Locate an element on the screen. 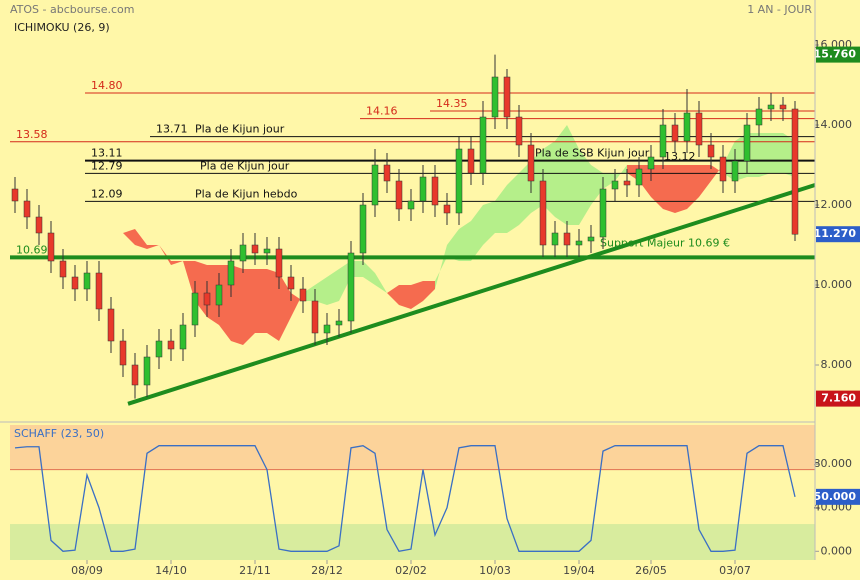  level-marker: 13.12 is located at coordinates (680, 156).